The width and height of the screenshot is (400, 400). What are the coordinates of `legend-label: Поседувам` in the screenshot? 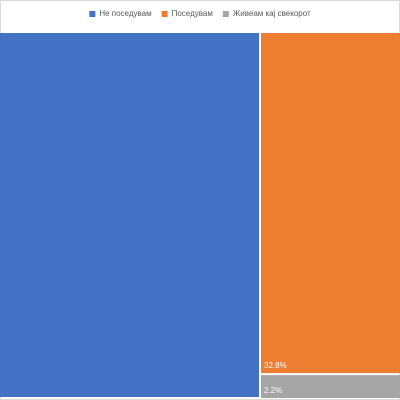 It's located at (192, 13).